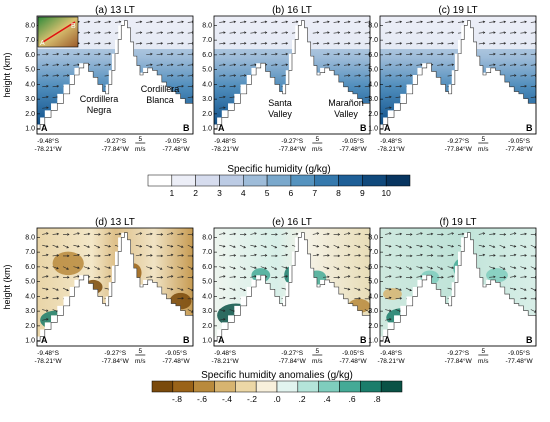 This screenshot has width=550, height=422. I want to click on colorbar-tick: 5, so click(267, 193).